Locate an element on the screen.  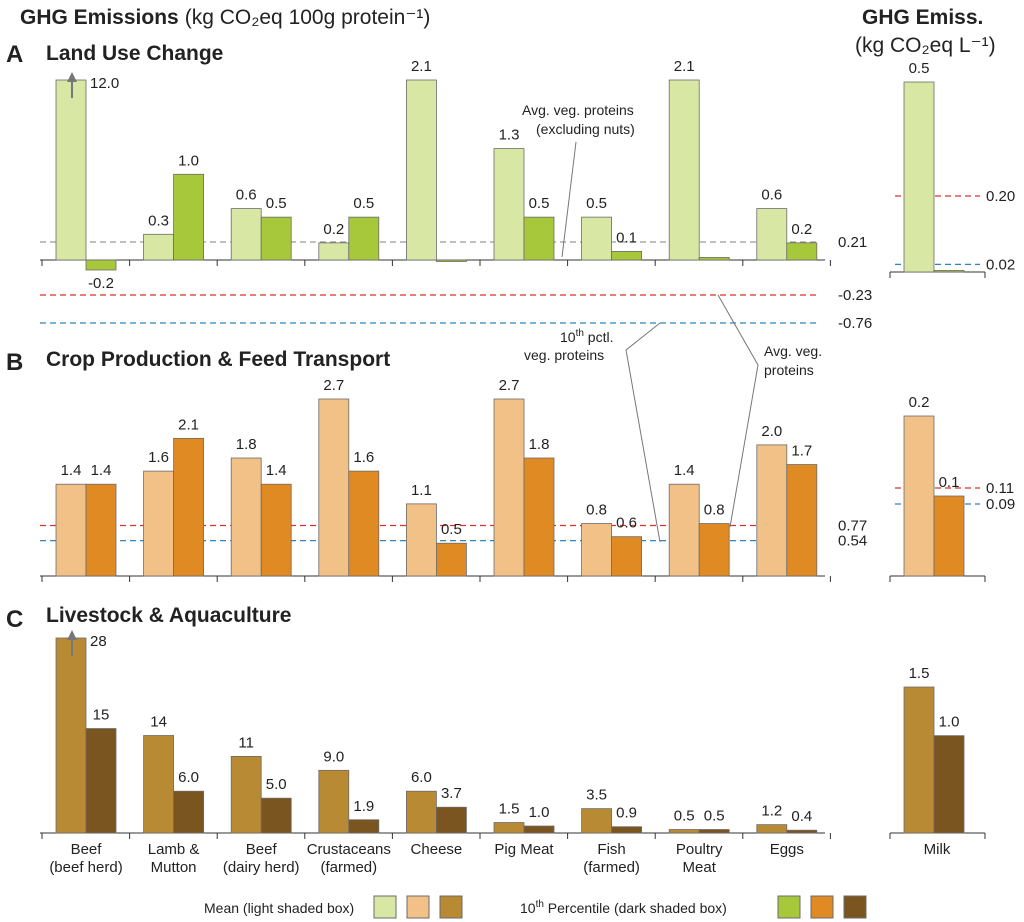
panel-a-label-mean-1: 0.3 is located at coordinates (158, 220).